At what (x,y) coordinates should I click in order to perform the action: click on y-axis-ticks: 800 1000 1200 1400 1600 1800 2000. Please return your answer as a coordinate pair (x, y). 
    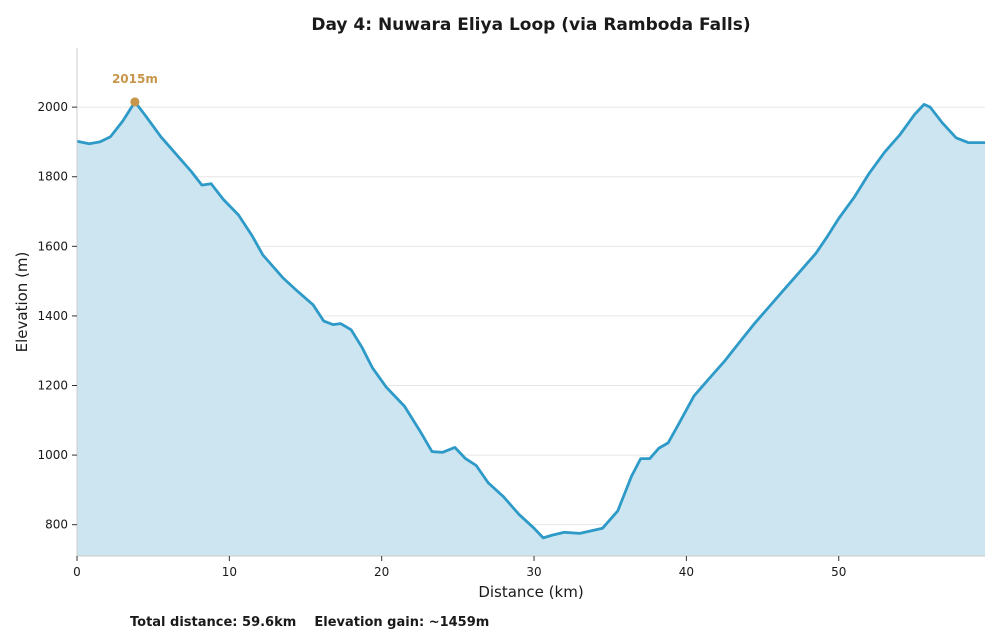
    Looking at the image, I should click on (57, 316).